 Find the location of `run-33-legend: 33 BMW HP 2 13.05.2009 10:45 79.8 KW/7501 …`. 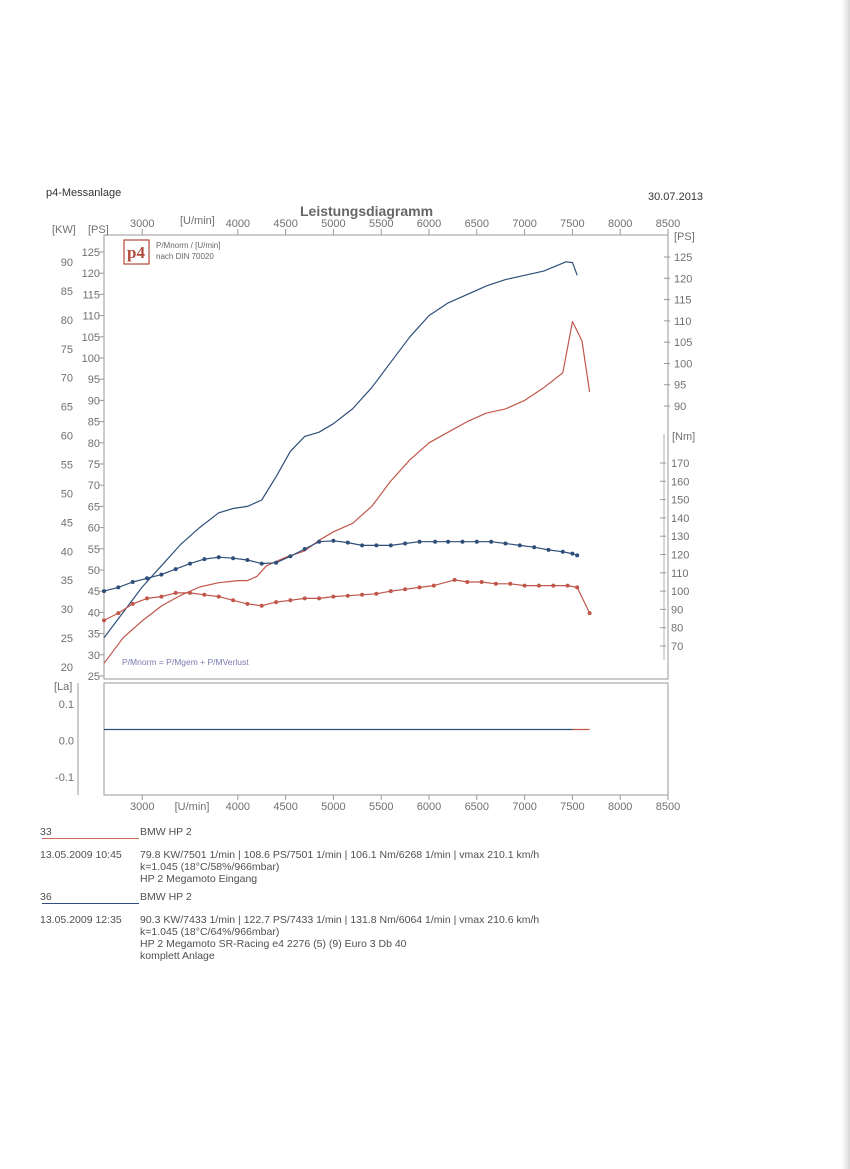

run-33-legend: 33 BMW HP 2 13.05.2009 10:45 79.8 KW/7501 … is located at coordinates (289, 855).